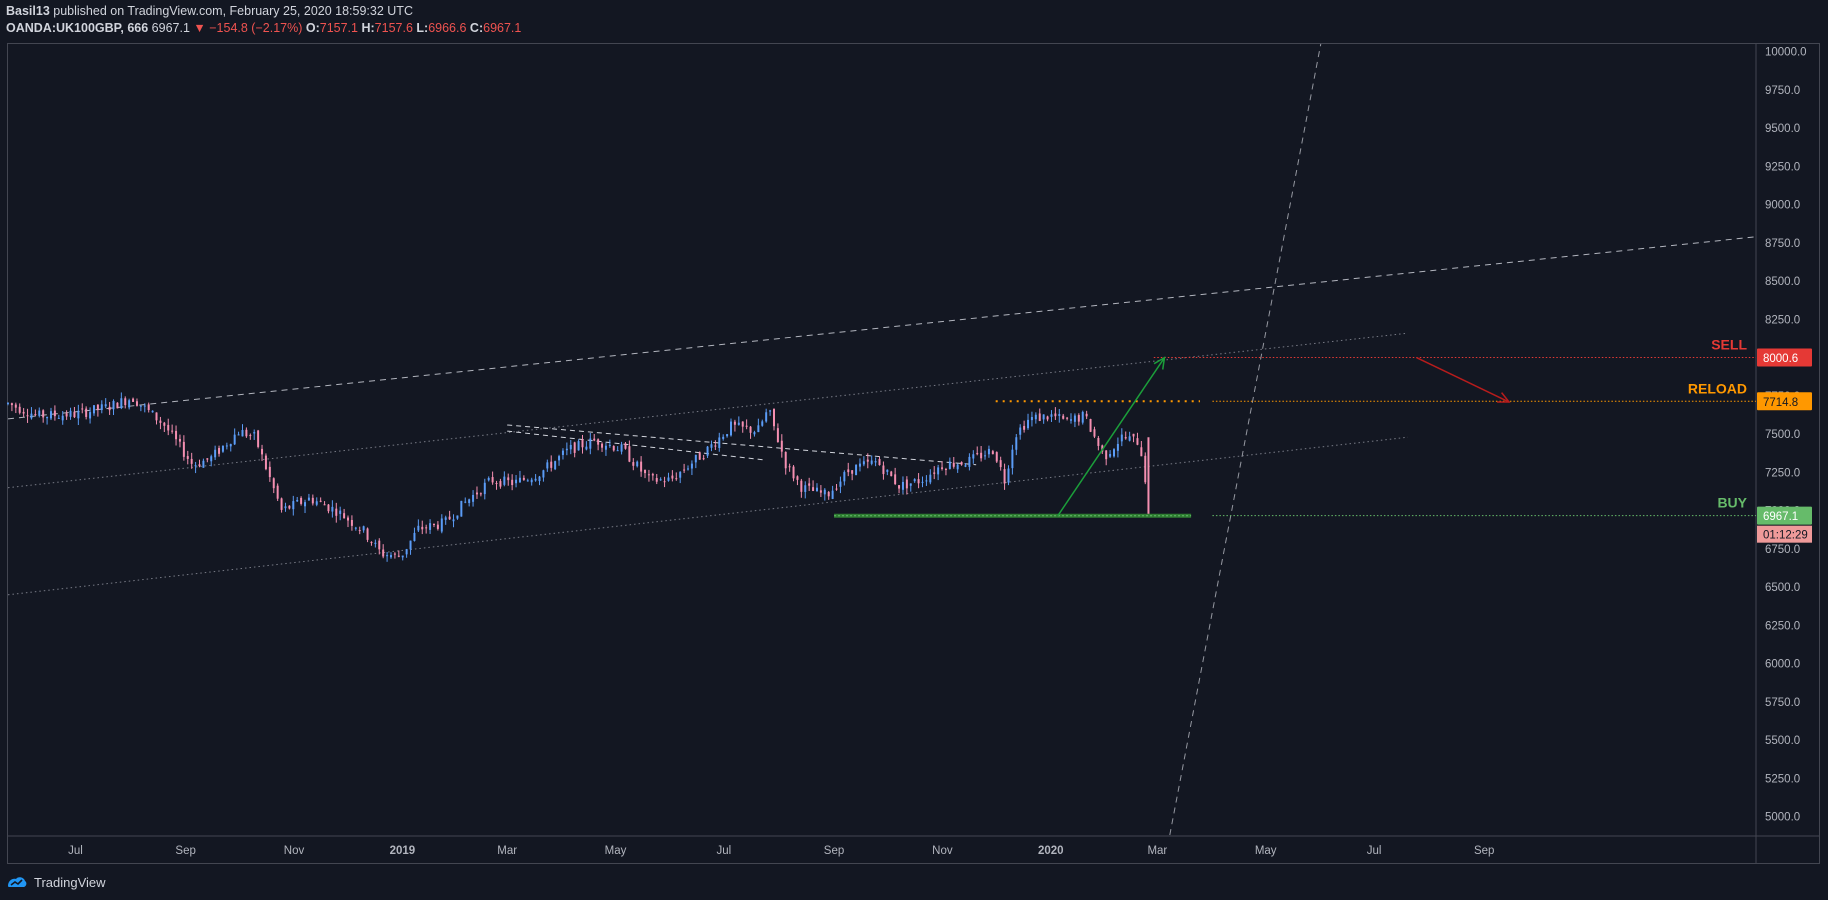 Image resolution: width=1828 pixels, height=900 pixels. What do you see at coordinates (1785, 536) in the screenshot?
I see `countdown-value: 01:12:29` at bounding box center [1785, 536].